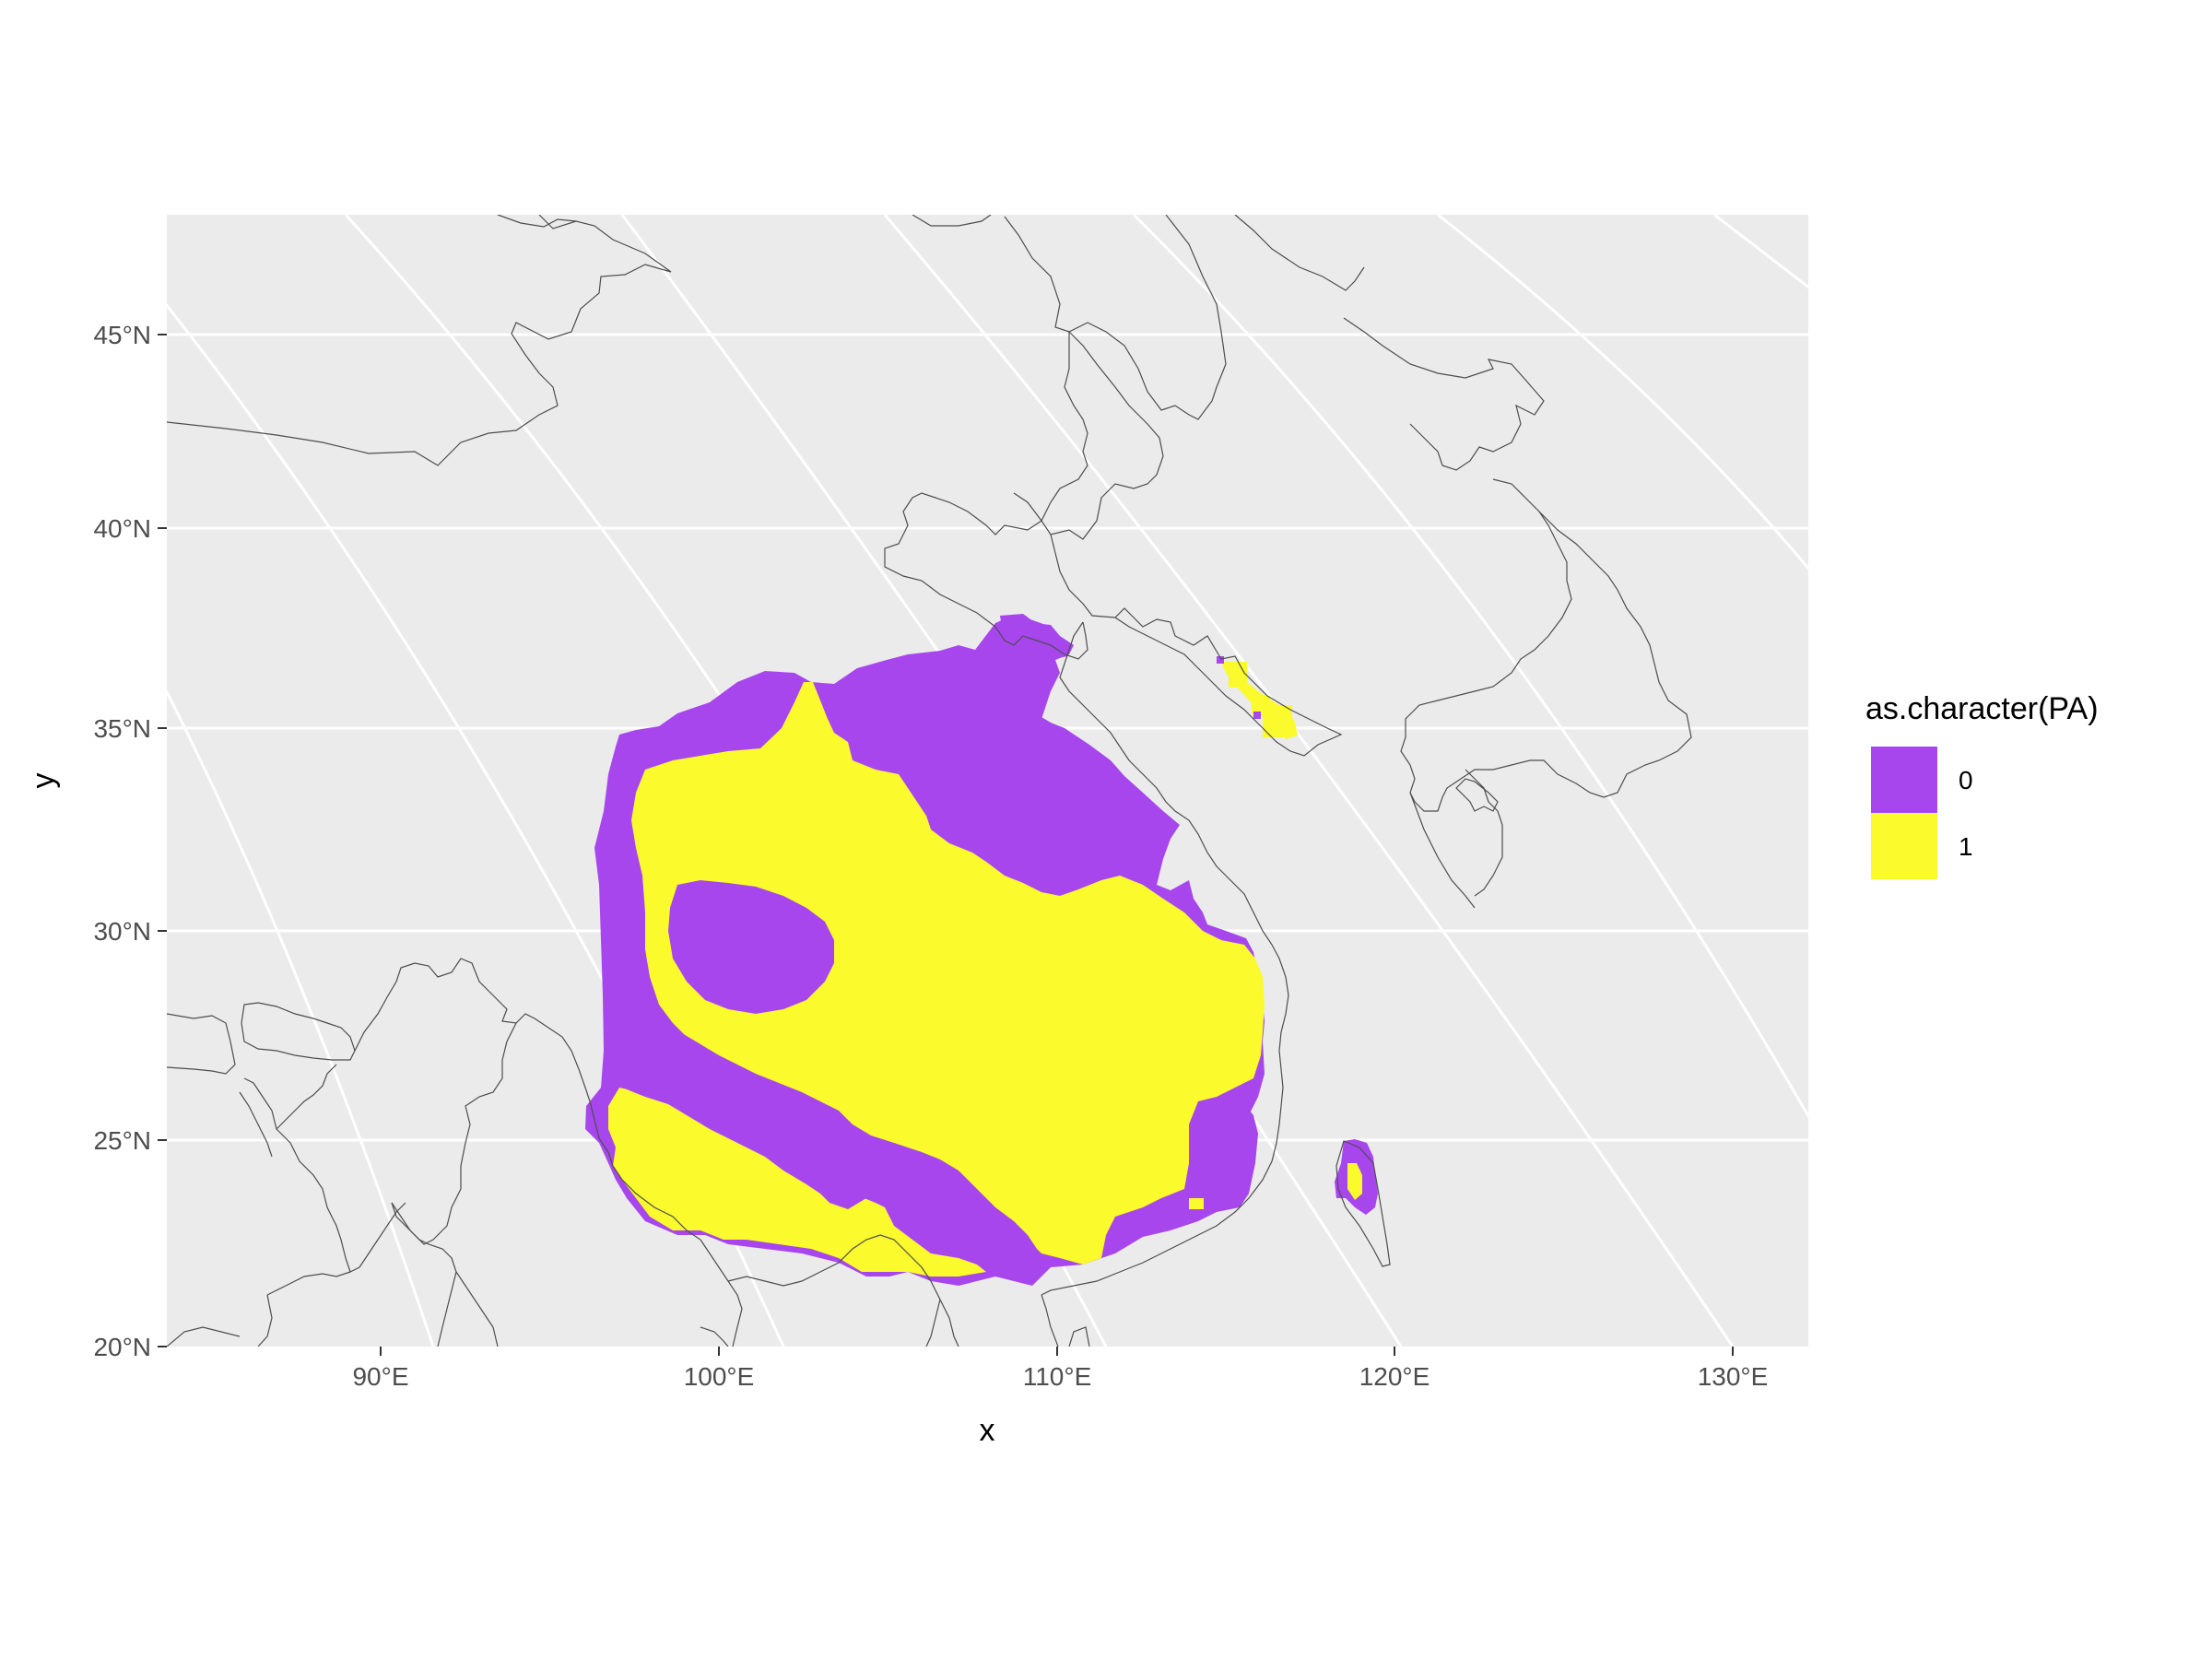 This screenshot has height=1659, width=2212. Describe the element at coordinates (122, 335) in the screenshot. I see `y-tick-label: 45°N` at that location.